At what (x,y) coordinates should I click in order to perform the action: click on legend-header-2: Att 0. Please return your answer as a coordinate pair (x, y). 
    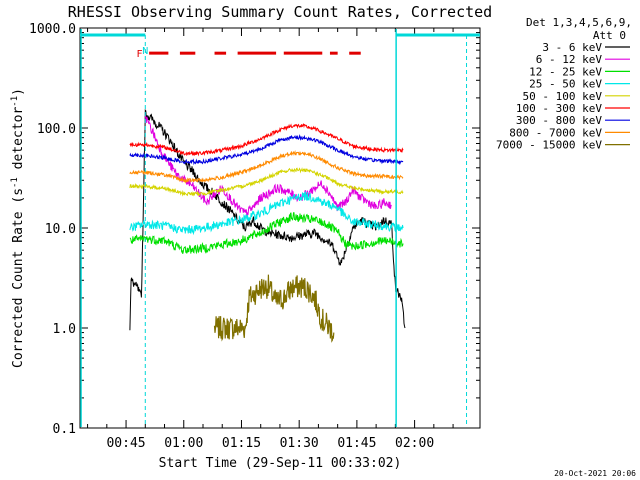
    Looking at the image, I should click on (609, 35).